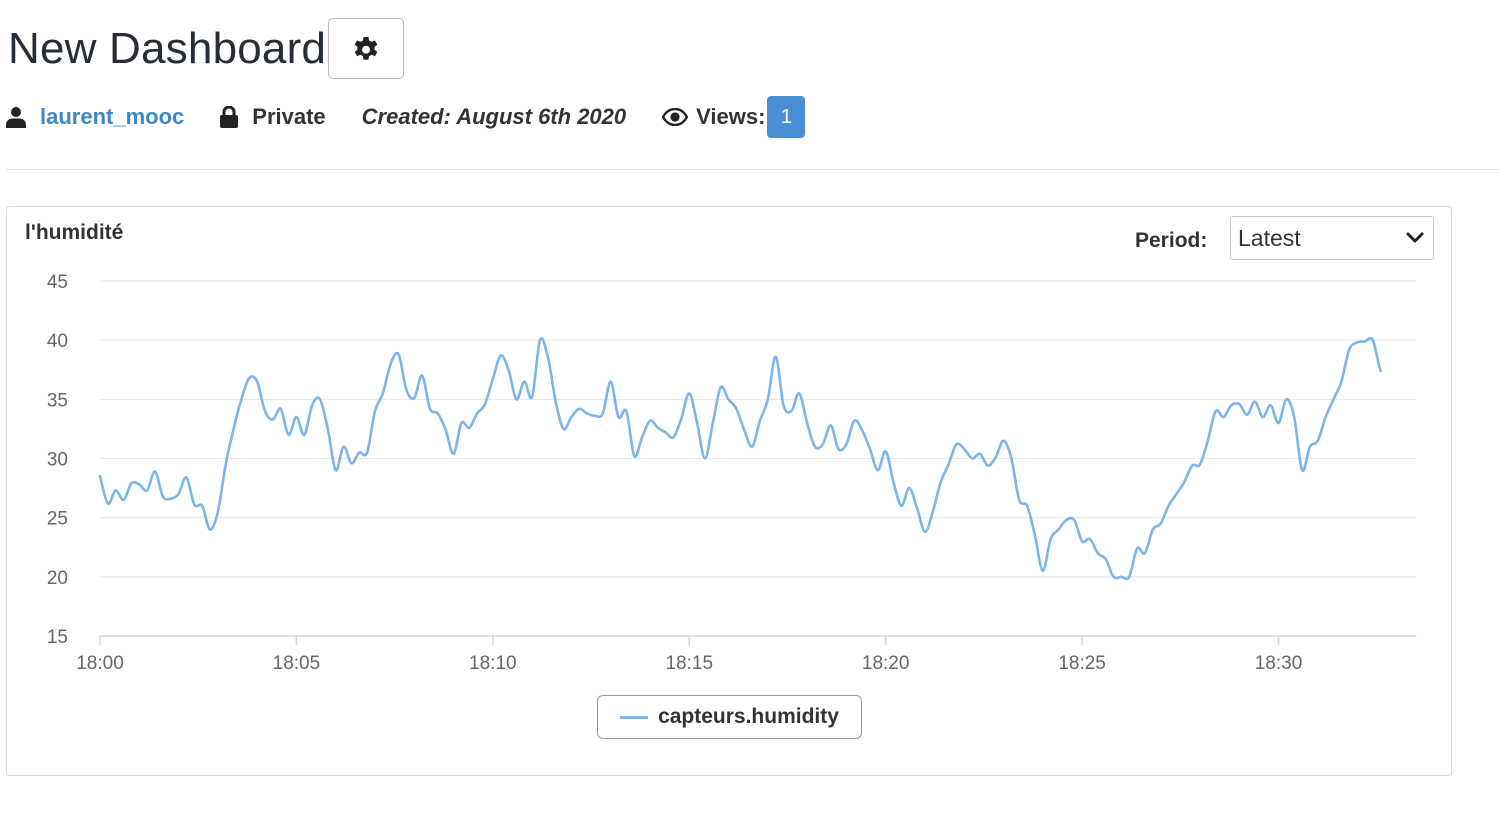 The image size is (1500, 828). Describe the element at coordinates (57, 460) in the screenshot. I see `y-tick-label: 30` at that location.